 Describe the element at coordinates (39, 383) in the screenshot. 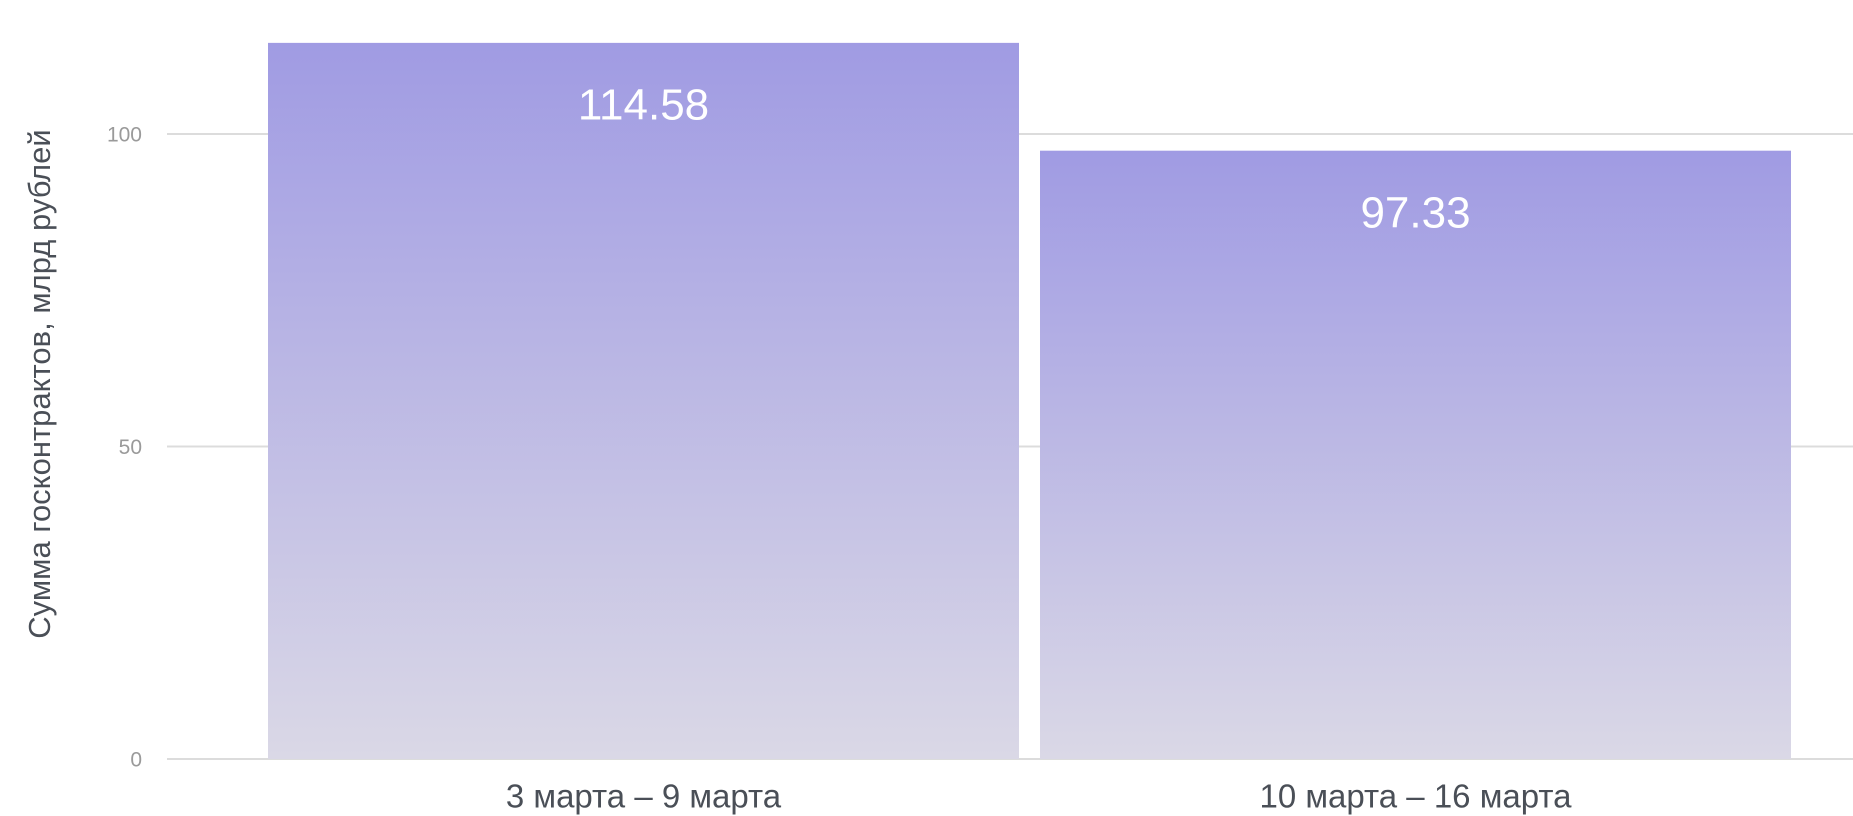

I see `y-axis-label: Сумма госконтрактов, млрд рублей` at that location.